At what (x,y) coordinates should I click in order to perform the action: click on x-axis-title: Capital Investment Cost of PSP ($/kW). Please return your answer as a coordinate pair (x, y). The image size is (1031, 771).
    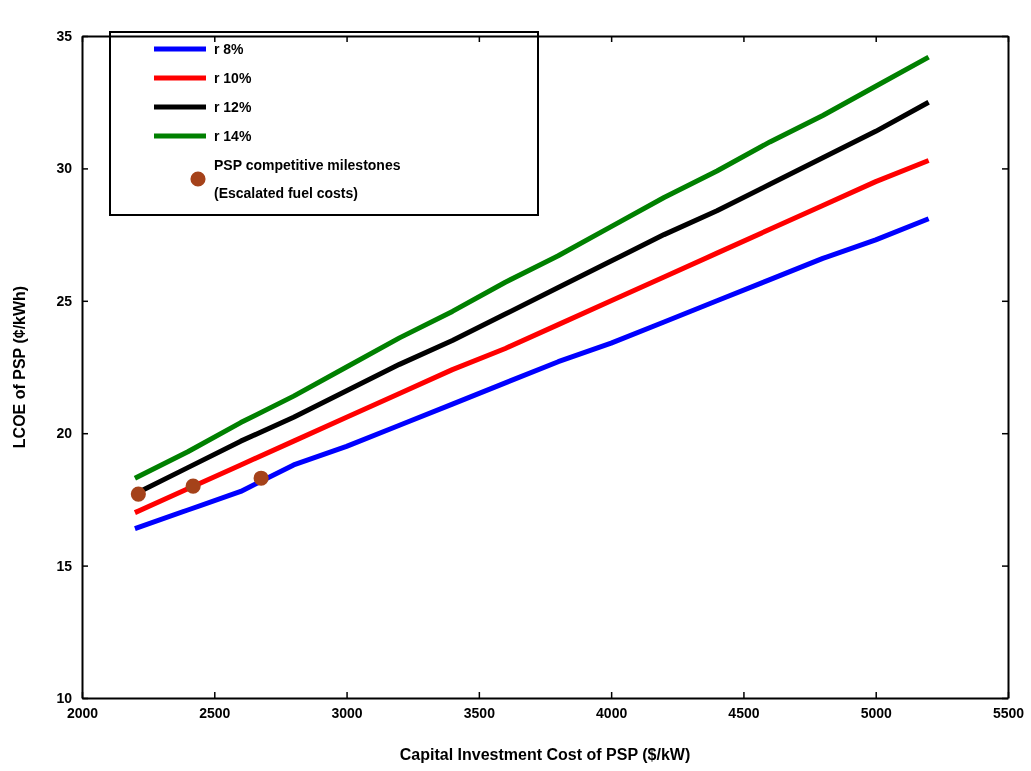
    Looking at the image, I should click on (545, 754).